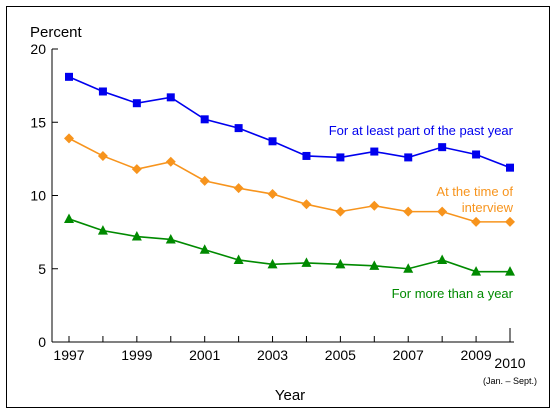 Image resolution: width=560 pixels, height=420 pixels. What do you see at coordinates (475, 355) in the screenshot?
I see `x-tick-label: 2009` at bounding box center [475, 355].